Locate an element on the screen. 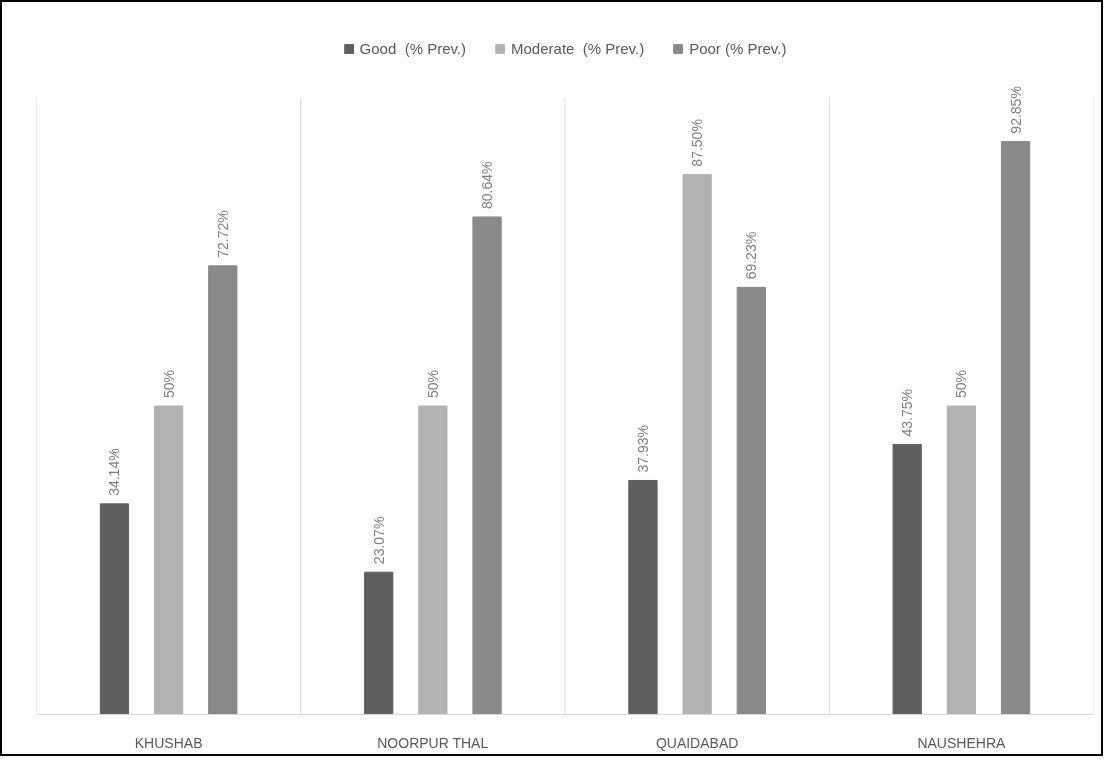 This screenshot has height=760, width=1107. legend-label: Moderate (% Prev.) is located at coordinates (578, 48).